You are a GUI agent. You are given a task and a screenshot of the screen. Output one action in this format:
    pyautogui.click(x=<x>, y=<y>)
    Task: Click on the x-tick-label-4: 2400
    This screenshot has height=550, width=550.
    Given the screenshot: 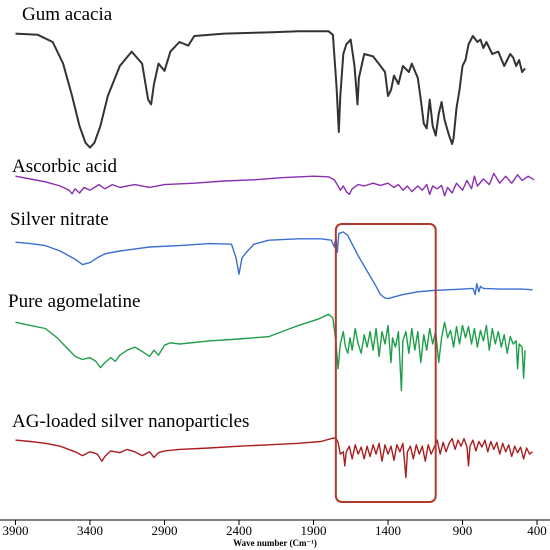 What is the action you would take?
    pyautogui.click(x=239, y=530)
    